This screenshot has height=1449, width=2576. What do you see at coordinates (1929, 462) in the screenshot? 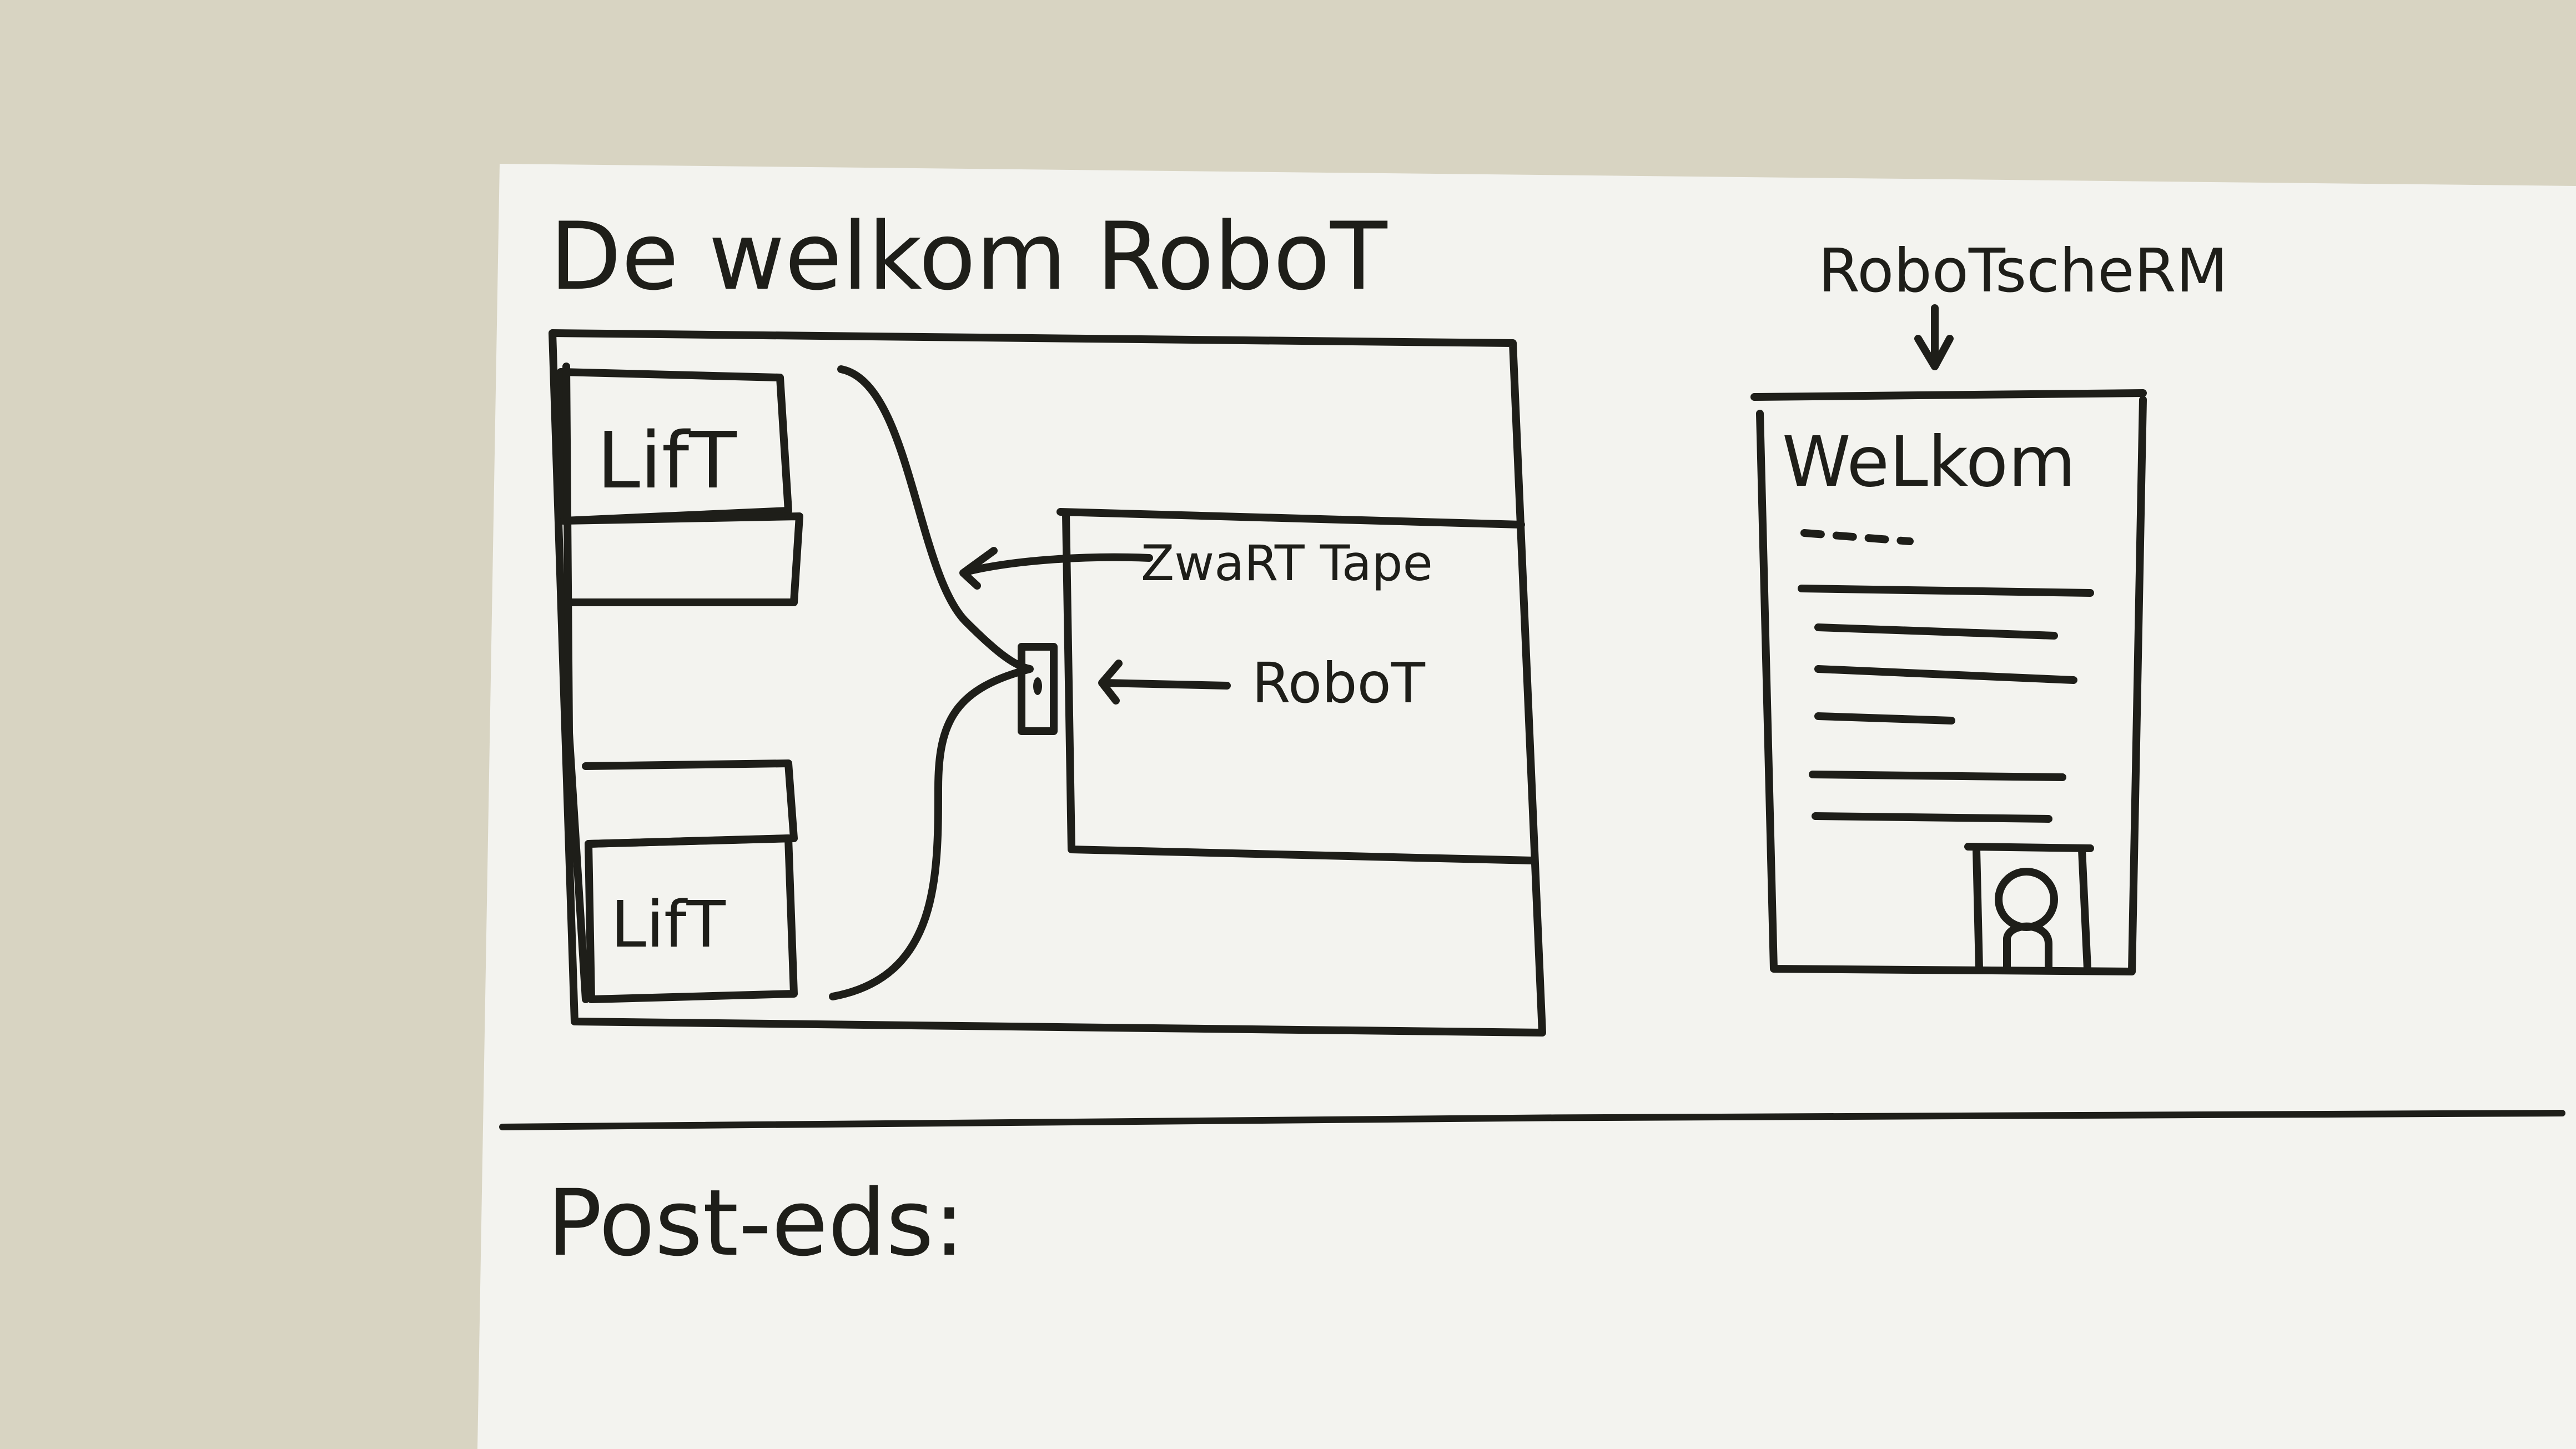
I see `screen-greeting: WeLkom` at bounding box center [1929, 462].